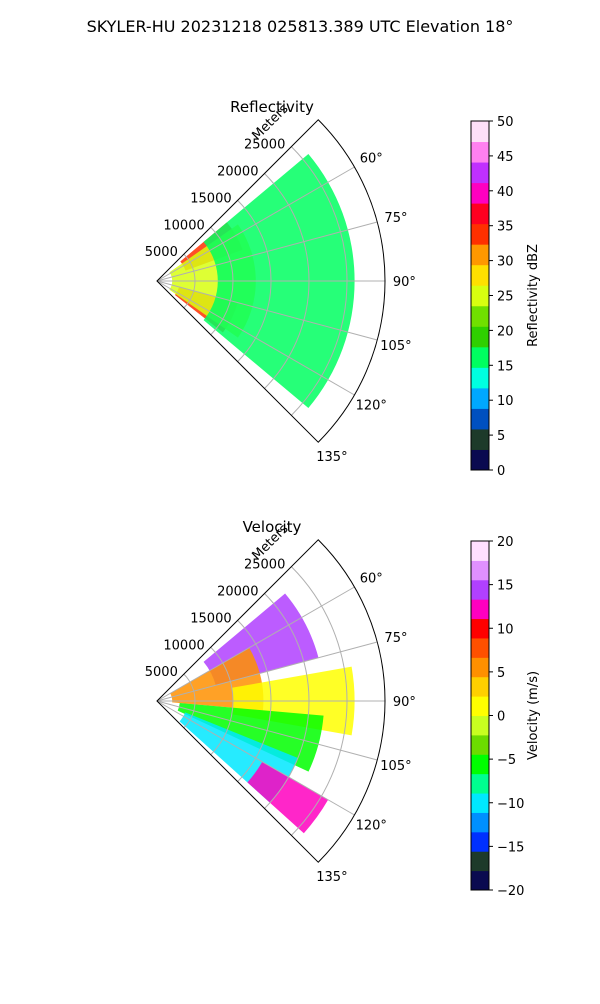 This screenshot has width=600, height=1004. What do you see at coordinates (505, 227) in the screenshot?
I see `reflectivity-colorbar-tick-label: 35` at bounding box center [505, 227].